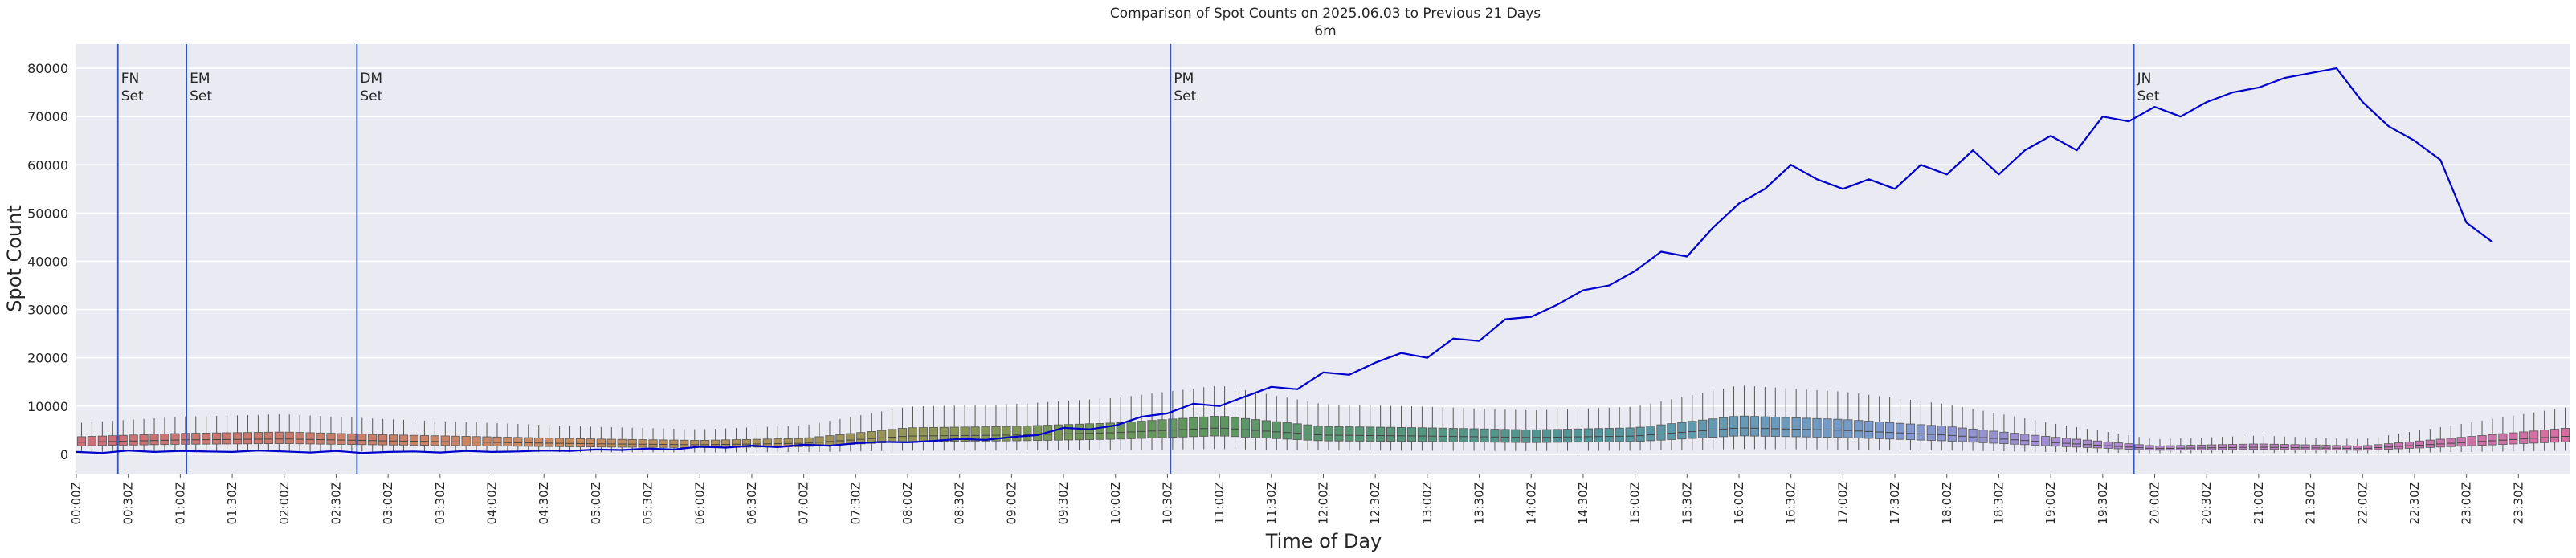 Image resolution: width=2576 pixels, height=558 pixels. Describe the element at coordinates (64, 454) in the screenshot. I see `y-tick-label: 0` at that location.